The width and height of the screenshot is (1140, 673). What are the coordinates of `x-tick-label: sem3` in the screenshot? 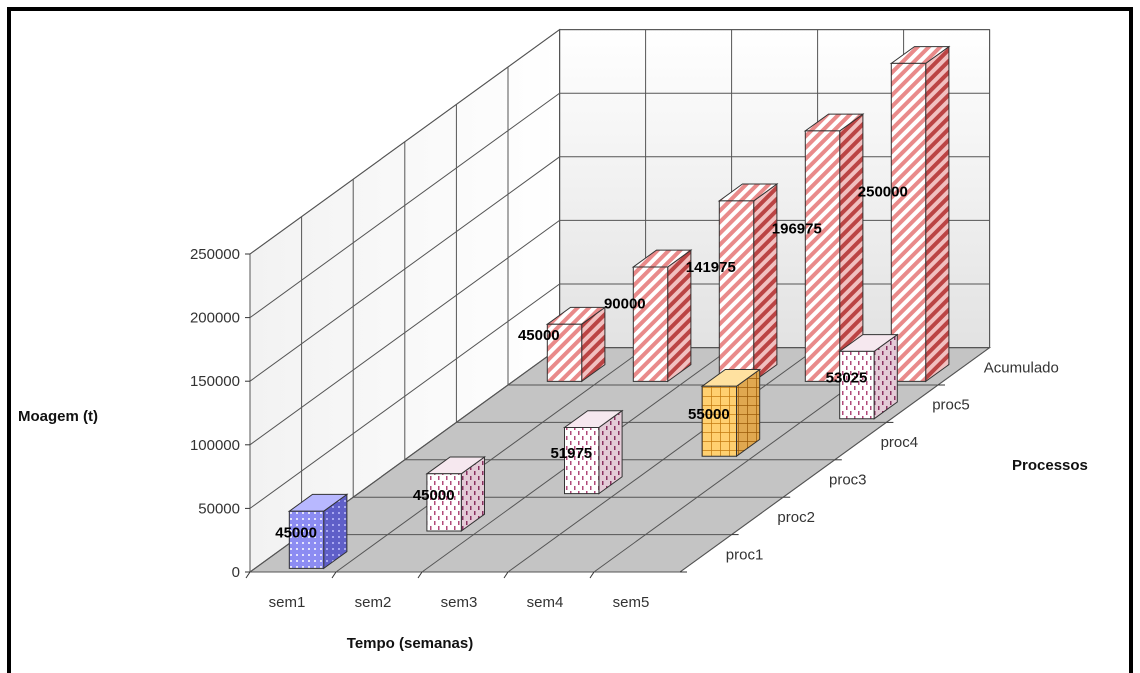 It's located at (459, 602).